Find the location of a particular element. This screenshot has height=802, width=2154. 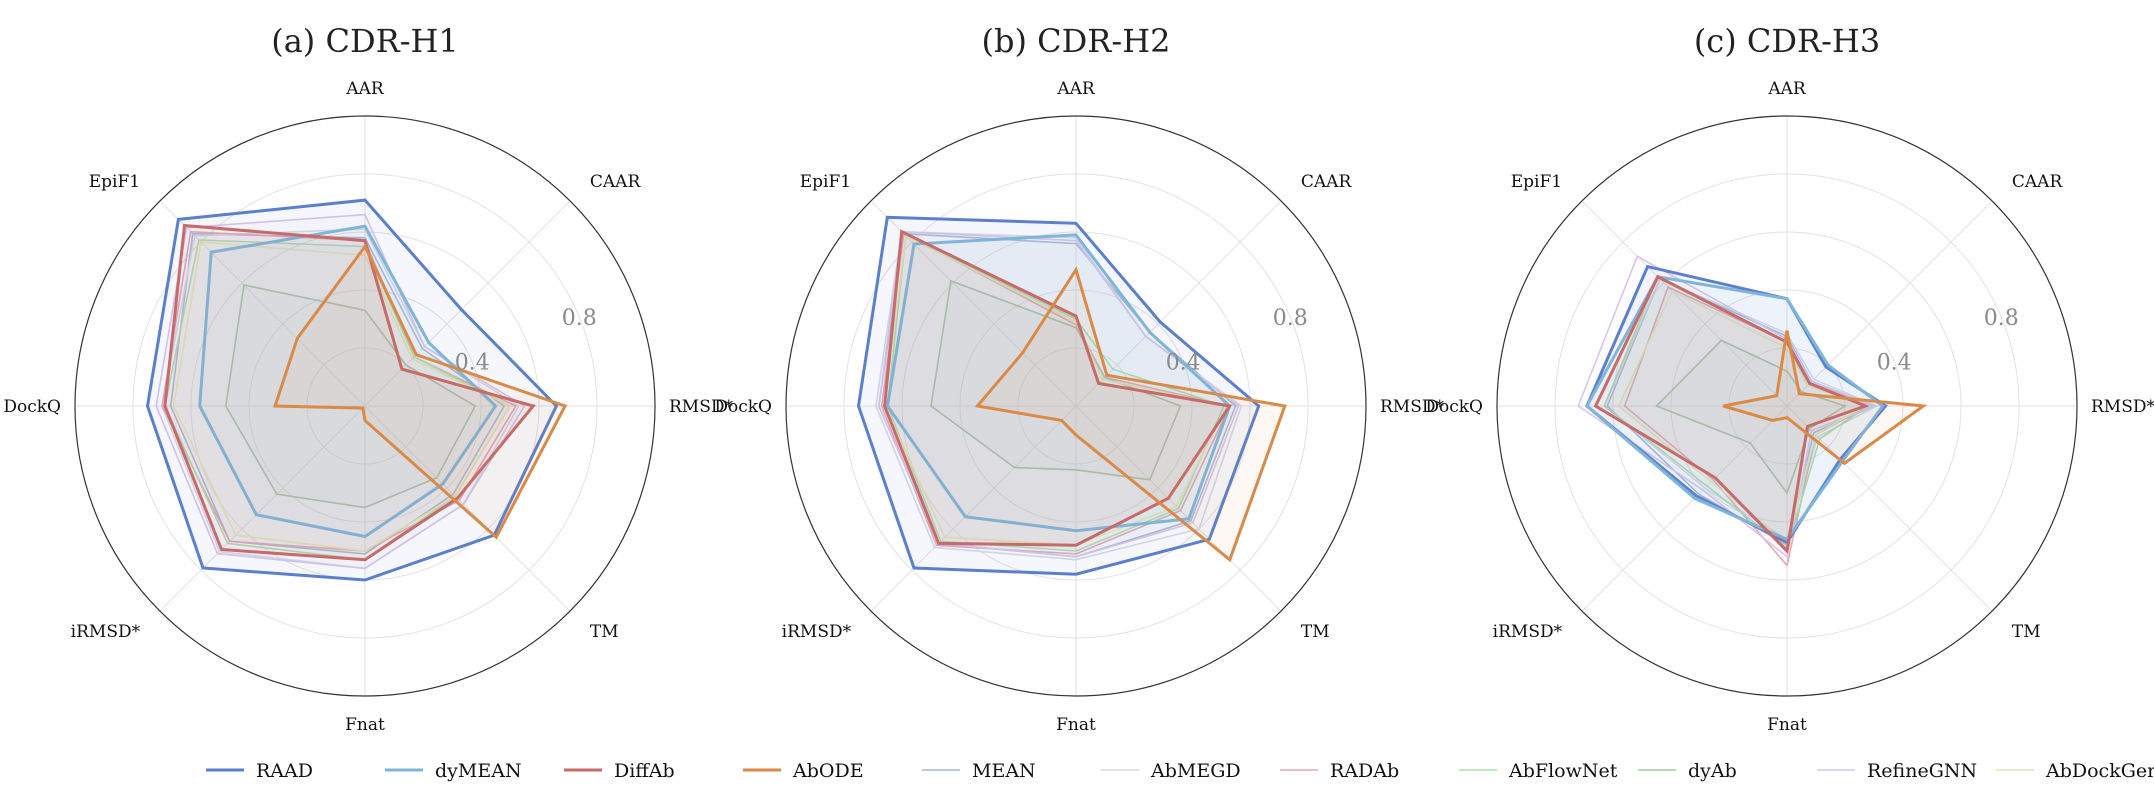

legend-item: MEAN is located at coordinates (979, 771).